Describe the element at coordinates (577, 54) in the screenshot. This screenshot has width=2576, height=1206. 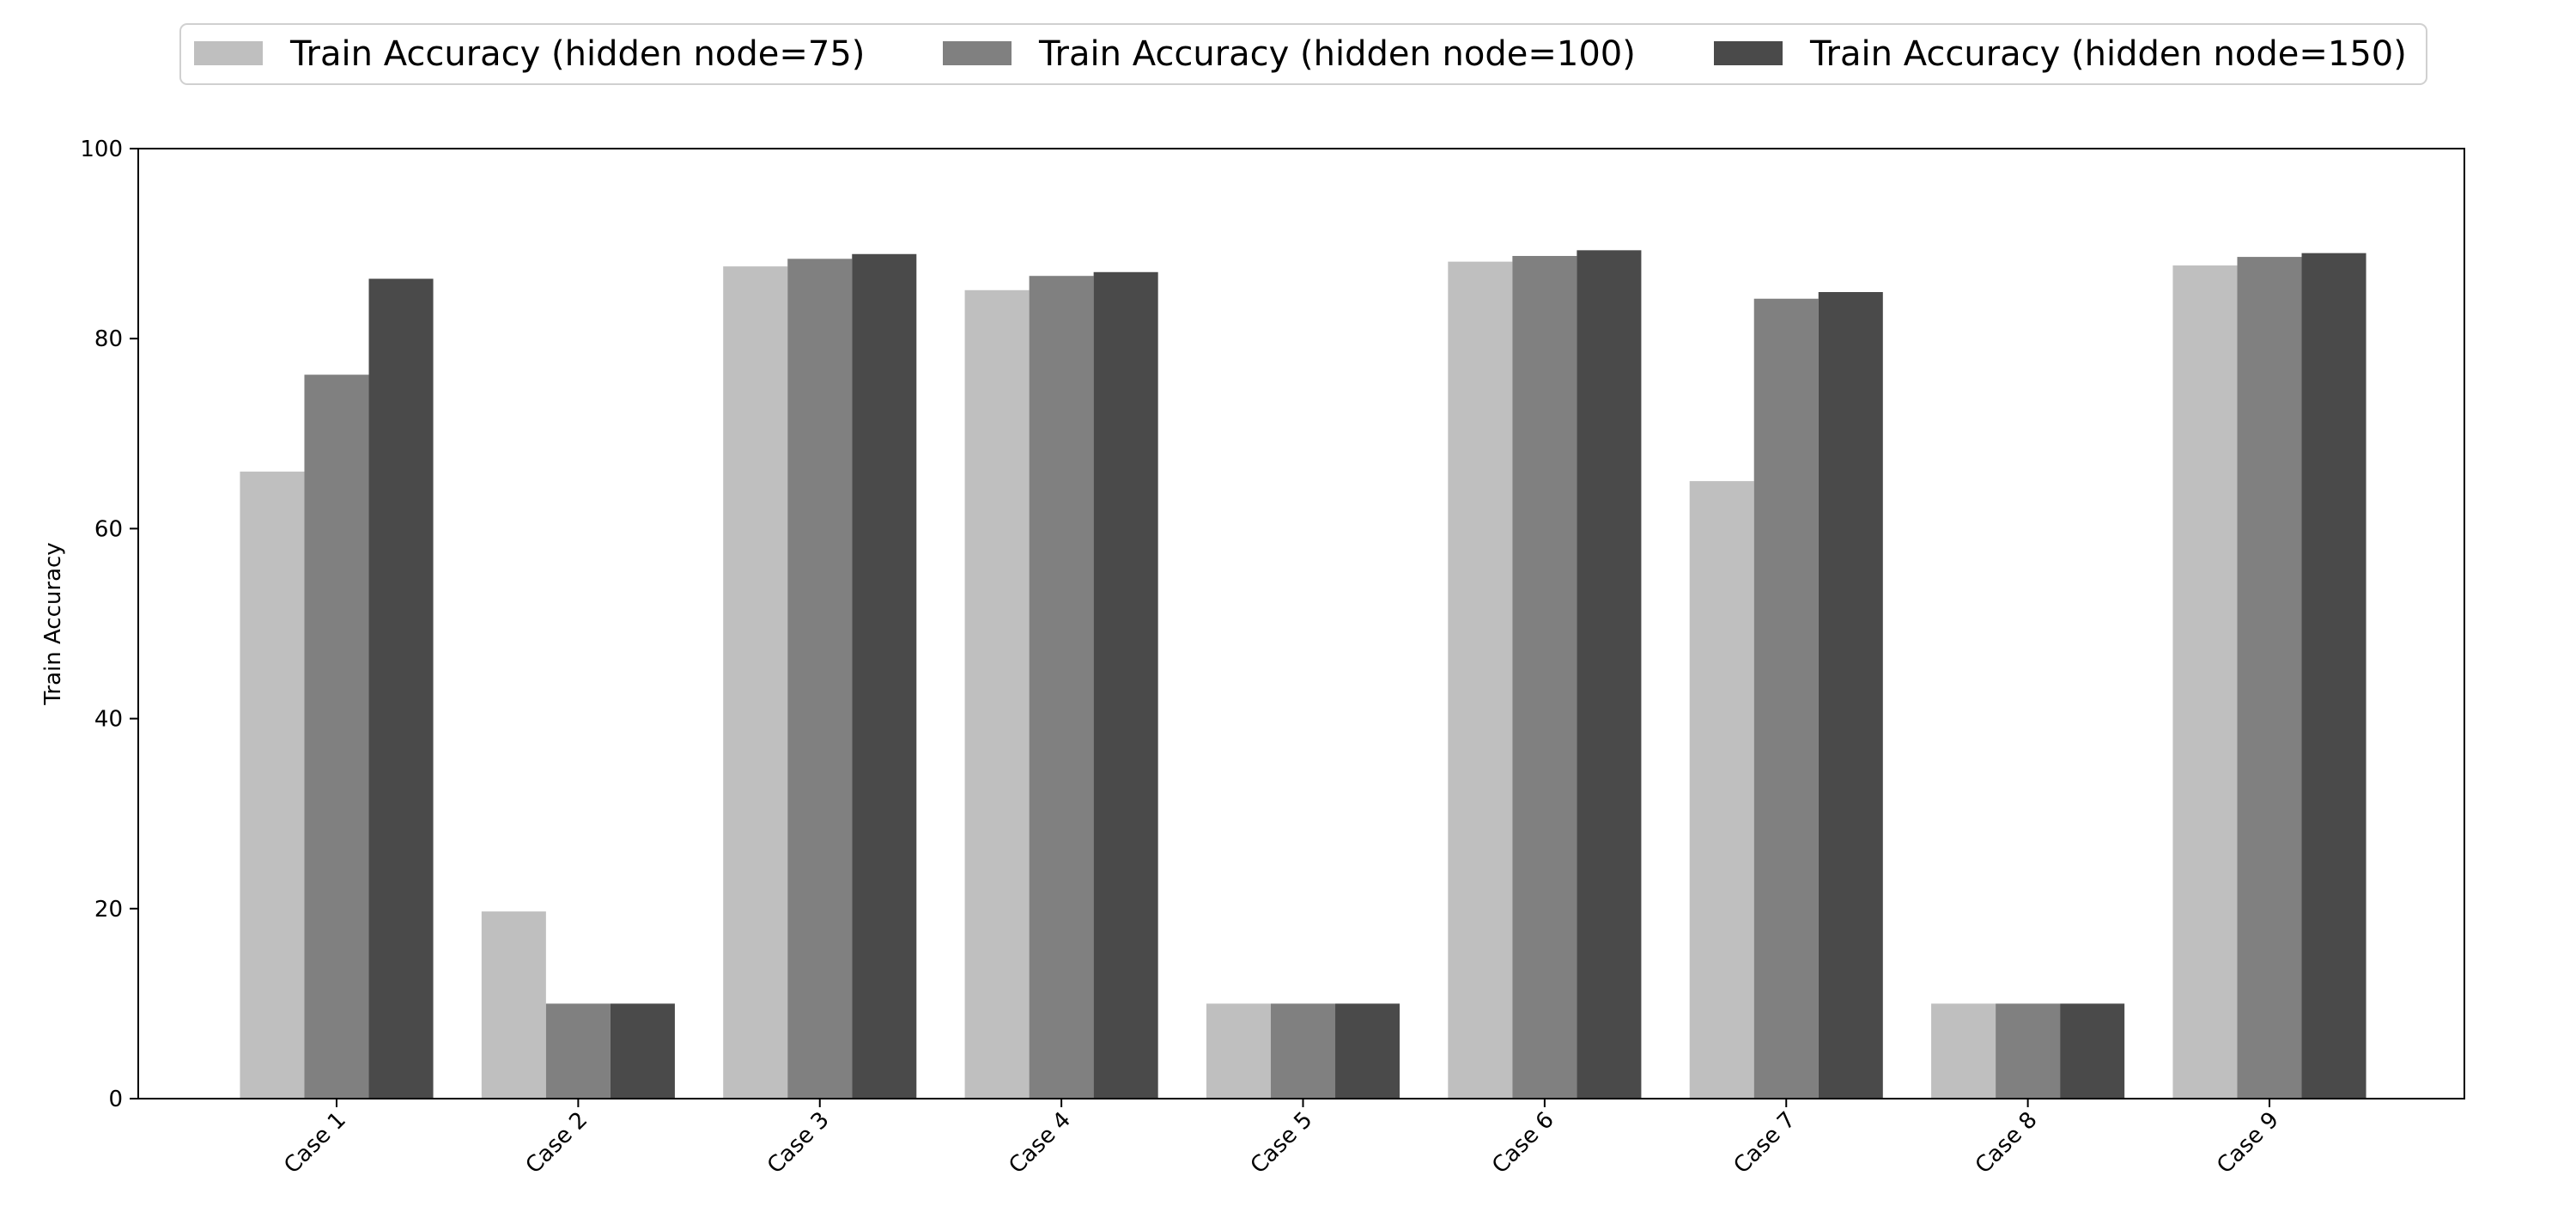
I see `legend-label-series-1: Train Accuracy (hidden node=75)` at that location.